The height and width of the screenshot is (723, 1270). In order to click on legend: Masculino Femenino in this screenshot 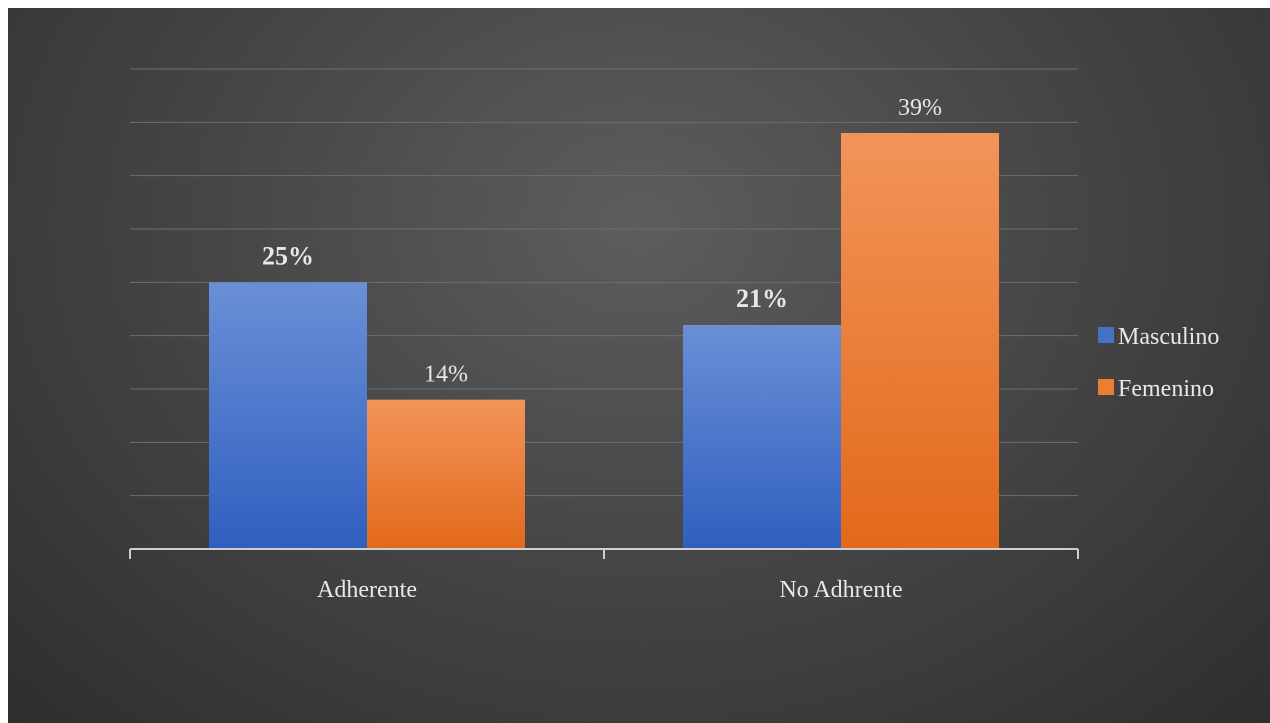, I will do `click(1158, 363)`.